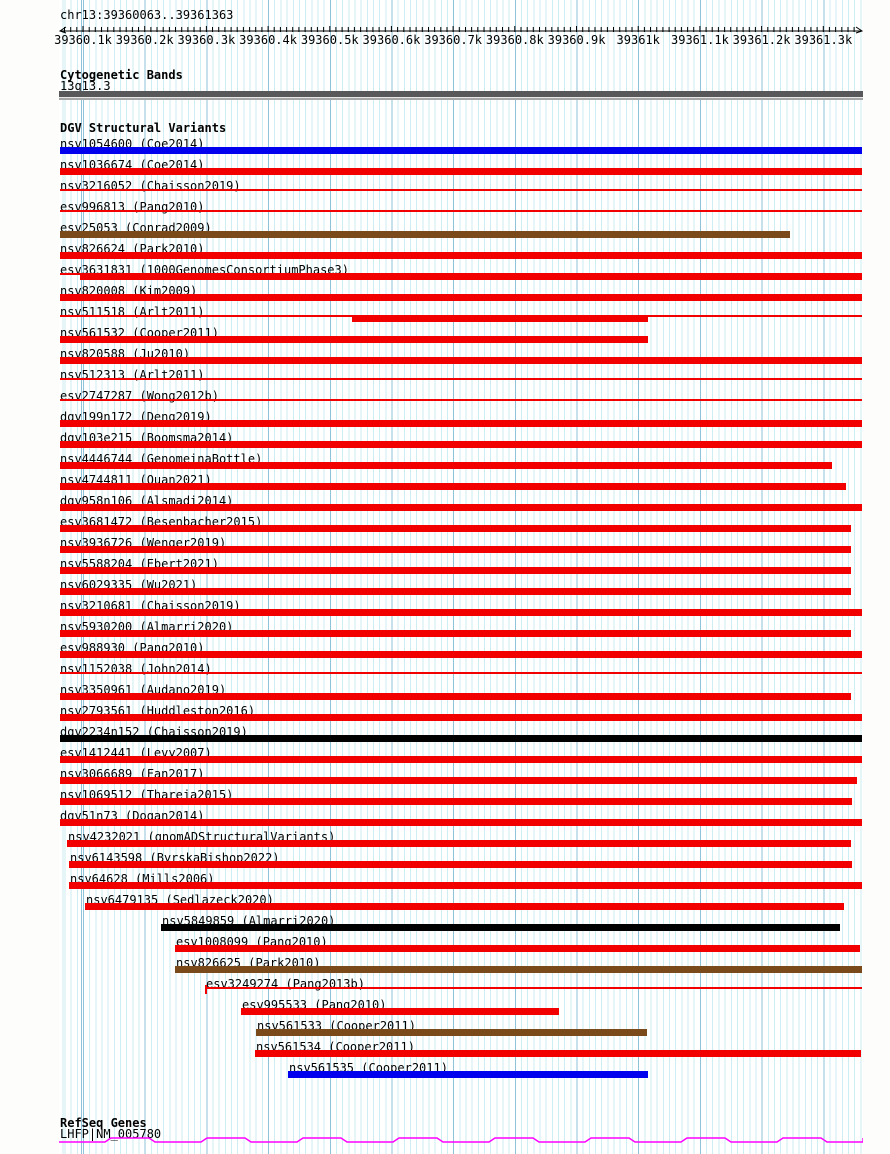 This screenshot has height=1154, width=890. Describe the element at coordinates (823, 40) in the screenshot. I see `ruler-tick-label: 39361.3k` at that location.